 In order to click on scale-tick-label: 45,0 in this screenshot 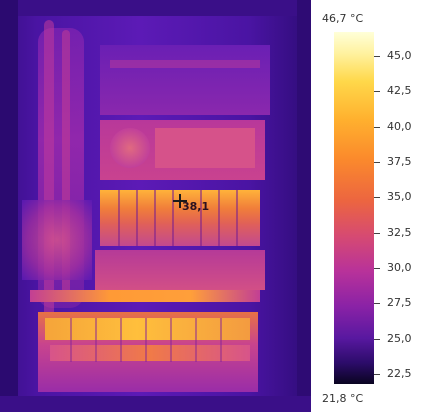, I will do `click(399, 55)`.